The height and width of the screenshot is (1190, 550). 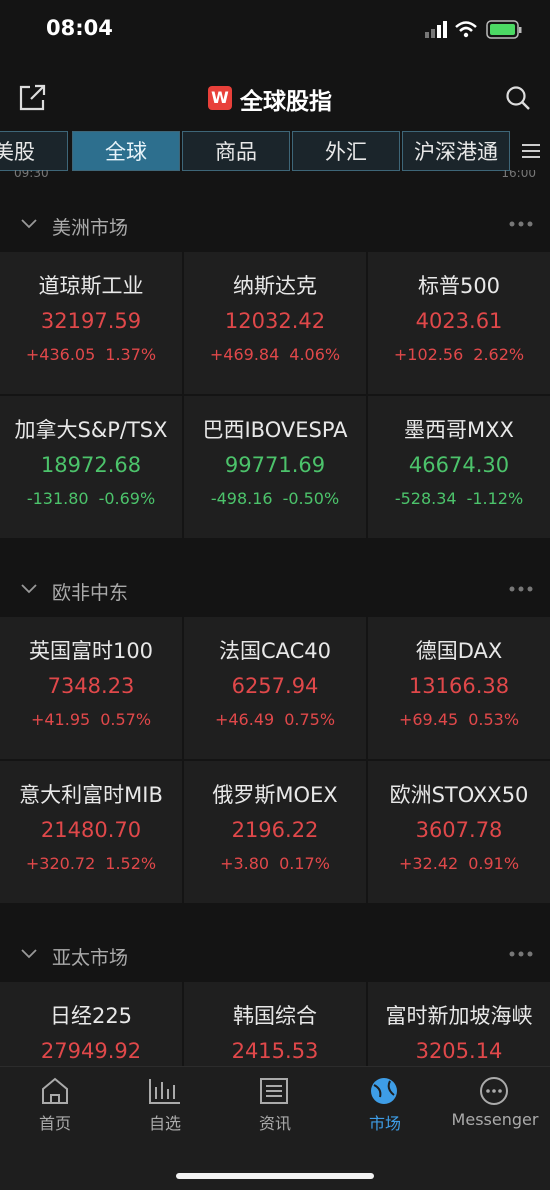 What do you see at coordinates (473, 29) in the screenshot?
I see `status-icons` at bounding box center [473, 29].